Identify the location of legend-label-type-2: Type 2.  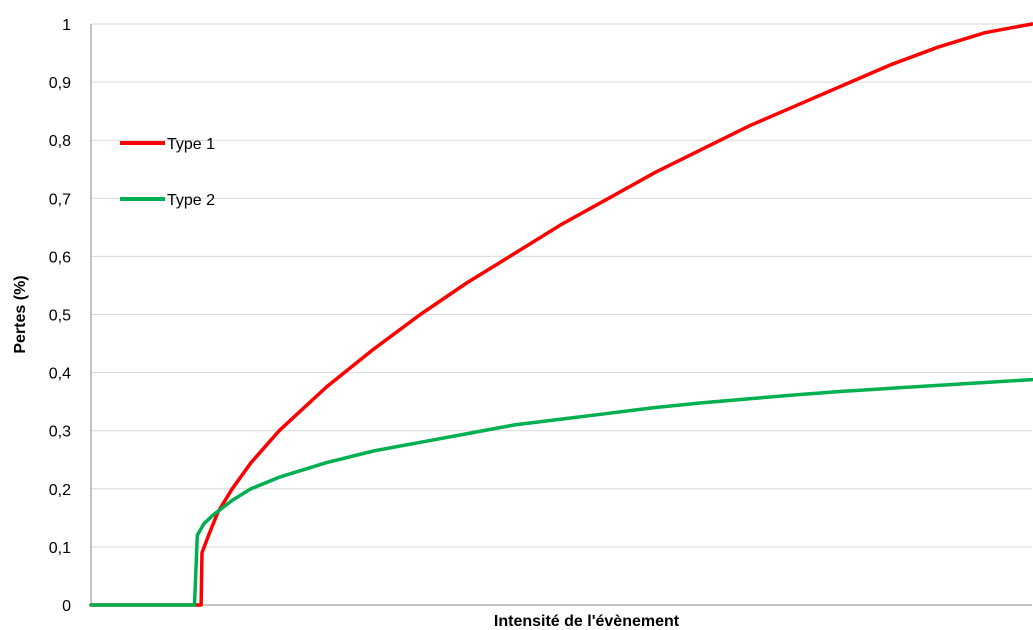
(191, 200).